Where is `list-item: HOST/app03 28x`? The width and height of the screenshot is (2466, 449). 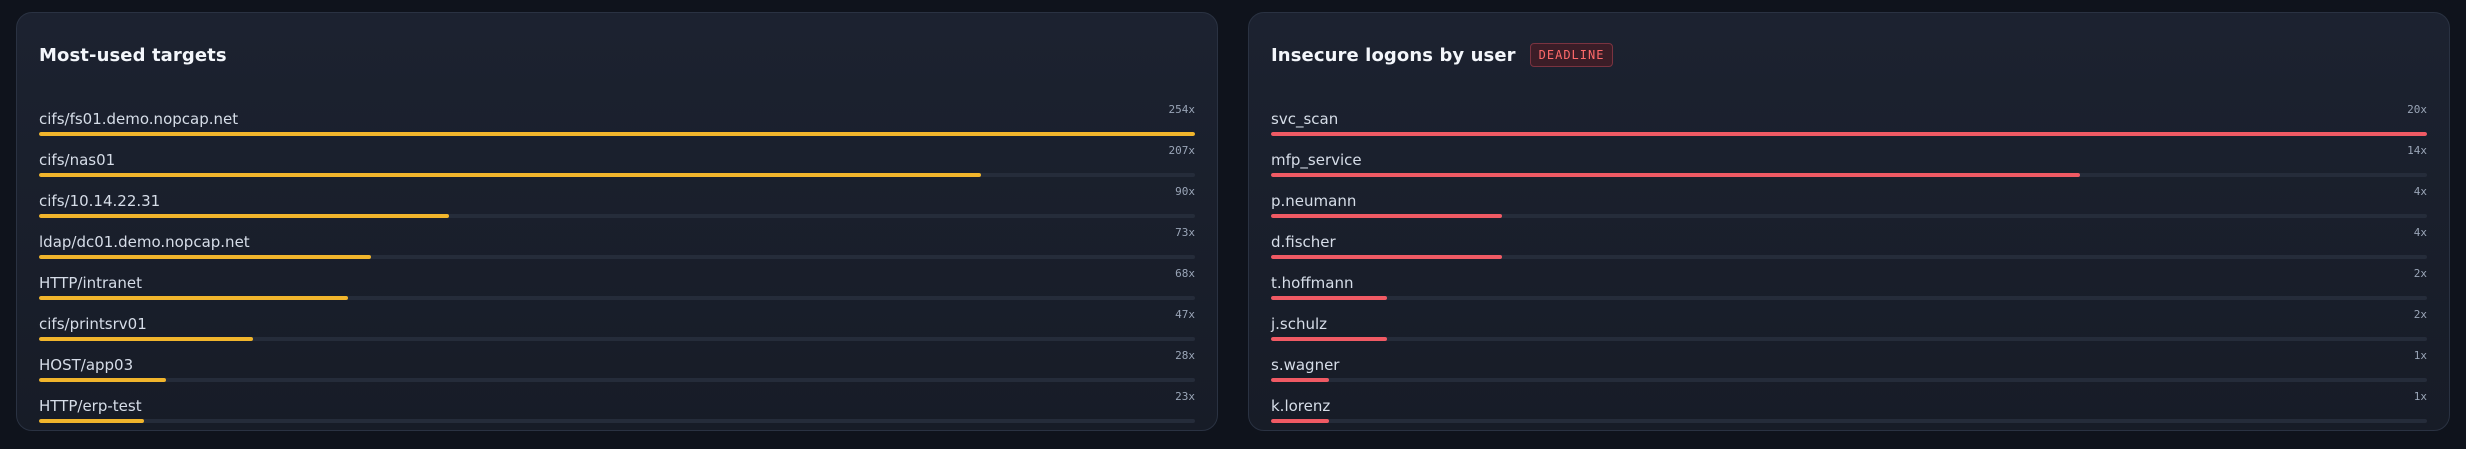
list-item: HOST/app03 28x is located at coordinates (617, 369).